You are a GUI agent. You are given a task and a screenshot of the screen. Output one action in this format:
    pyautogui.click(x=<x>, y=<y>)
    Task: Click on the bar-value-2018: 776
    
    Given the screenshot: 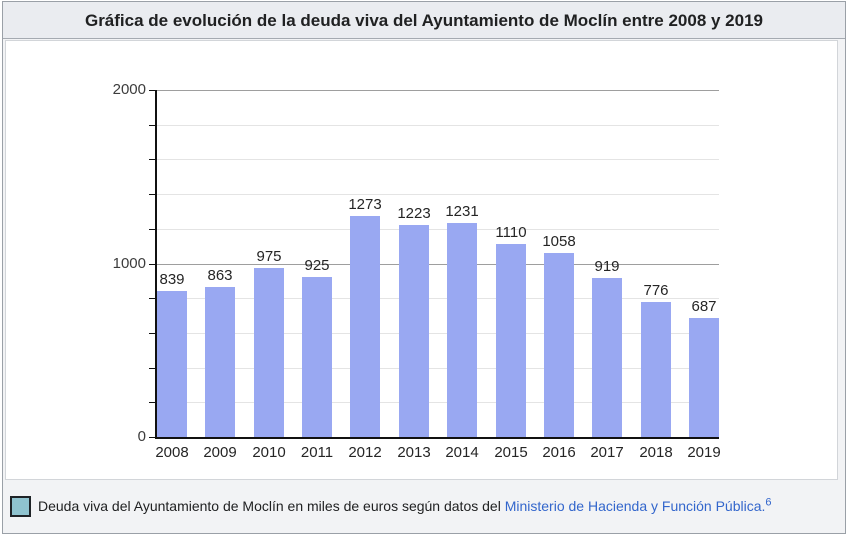 What is the action you would take?
    pyautogui.click(x=656, y=290)
    